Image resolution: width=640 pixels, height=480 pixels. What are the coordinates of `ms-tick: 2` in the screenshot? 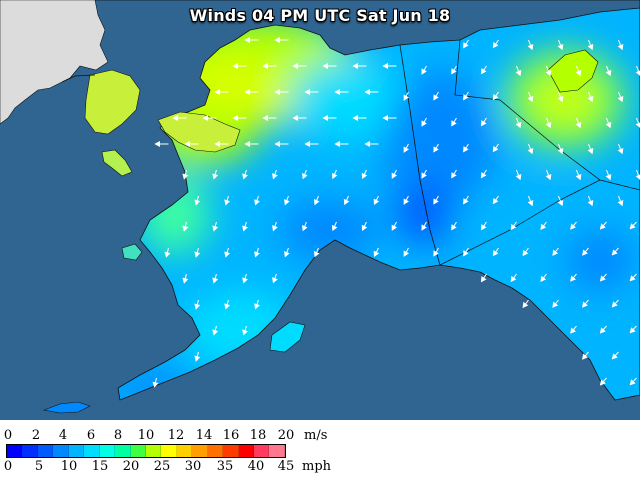 It's located at (36, 435).